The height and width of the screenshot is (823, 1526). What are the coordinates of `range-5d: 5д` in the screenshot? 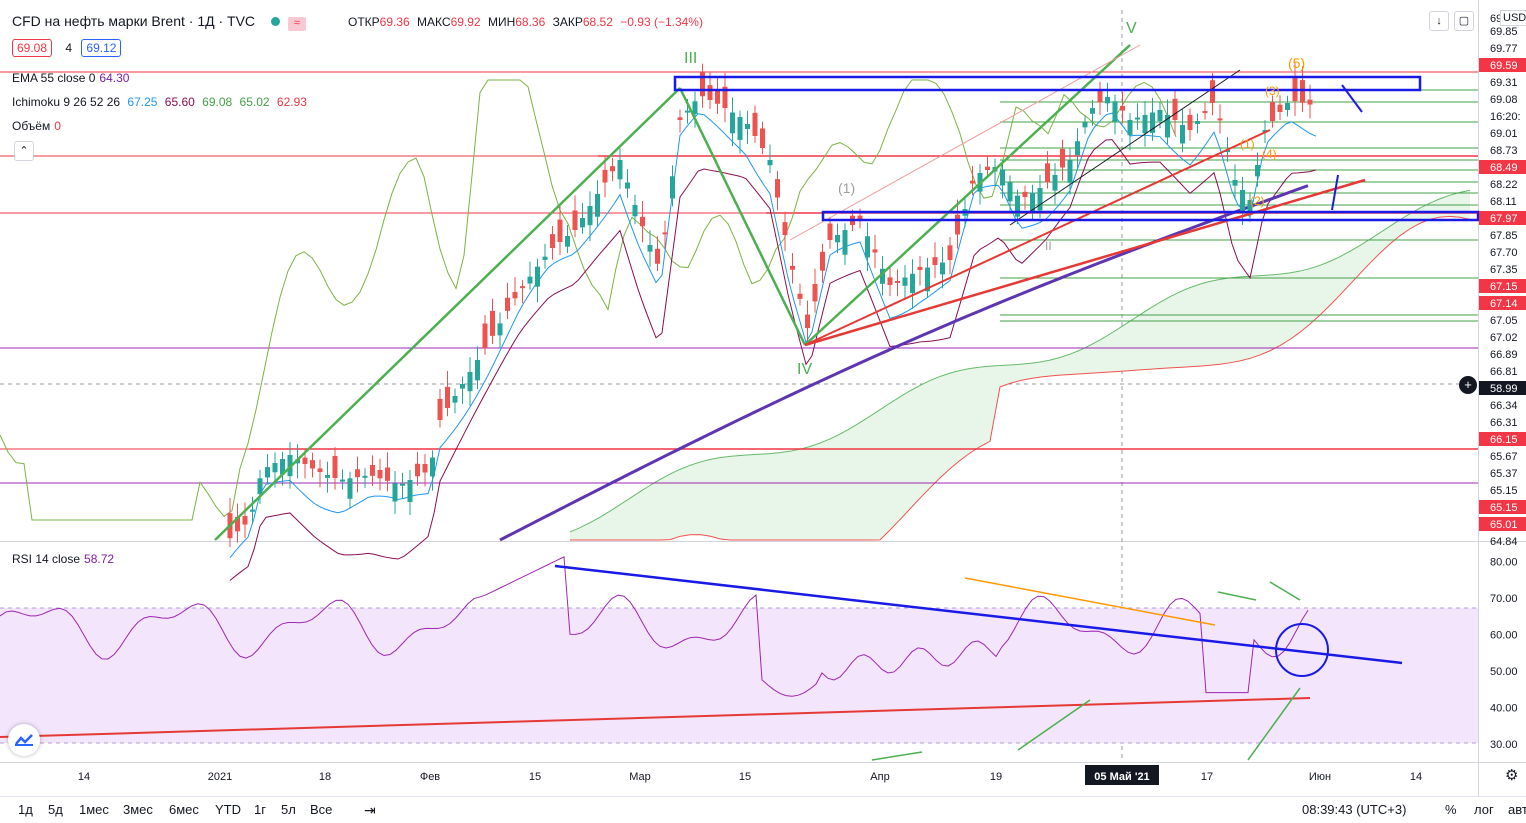 It's located at (55, 809).